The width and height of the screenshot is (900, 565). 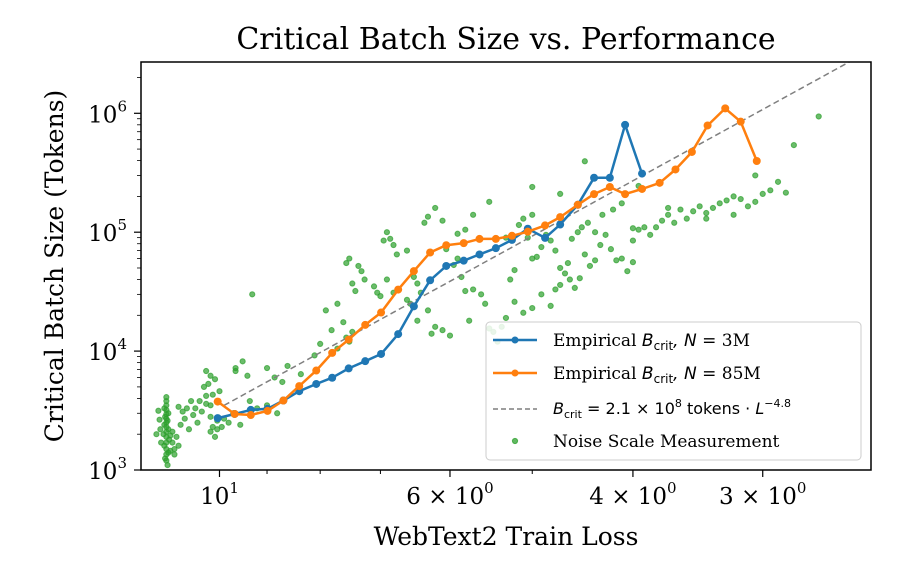 What do you see at coordinates (506, 536) in the screenshot?
I see `x-axis-label: WebText2 Train Loss` at bounding box center [506, 536].